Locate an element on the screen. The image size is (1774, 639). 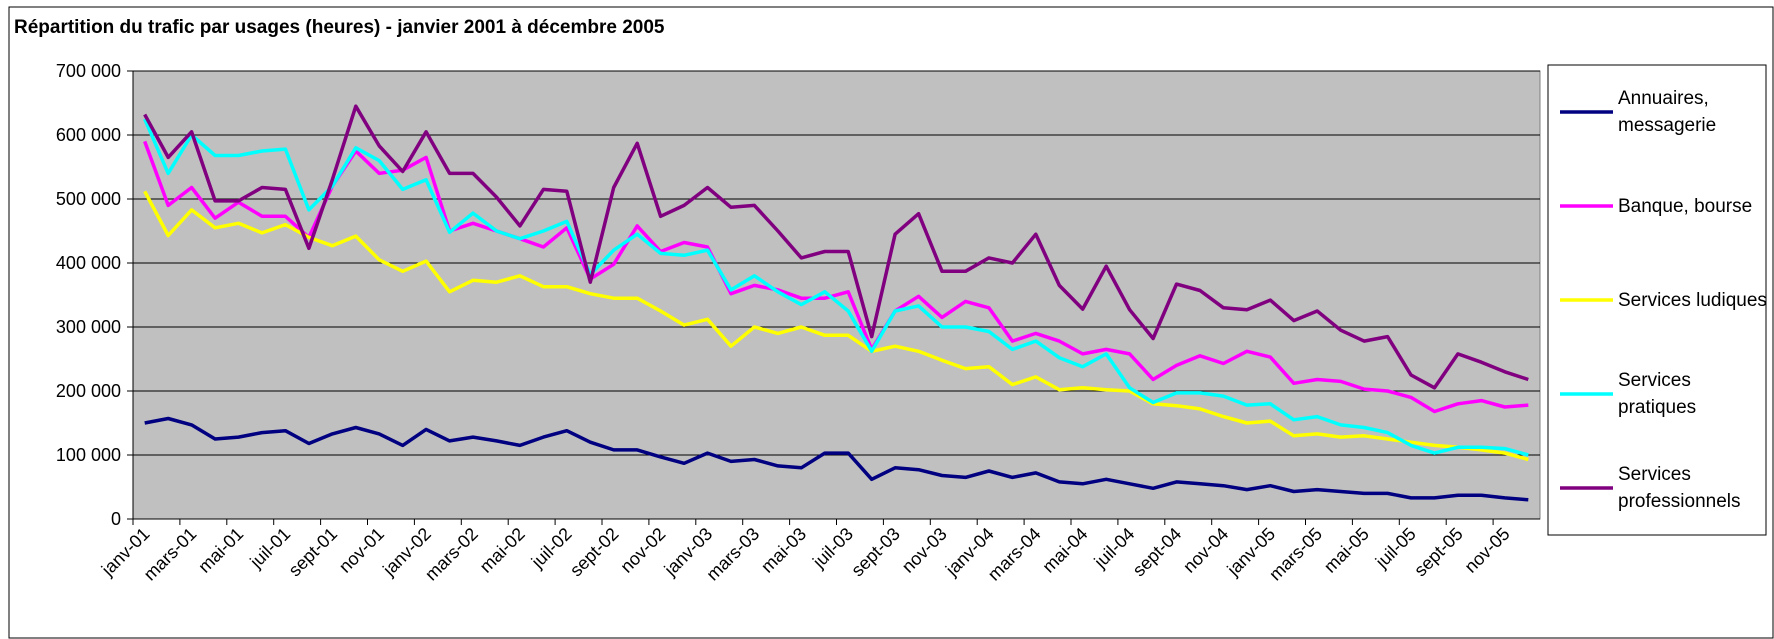
legend-label: Services professionnels is located at coordinates (1679, 488).